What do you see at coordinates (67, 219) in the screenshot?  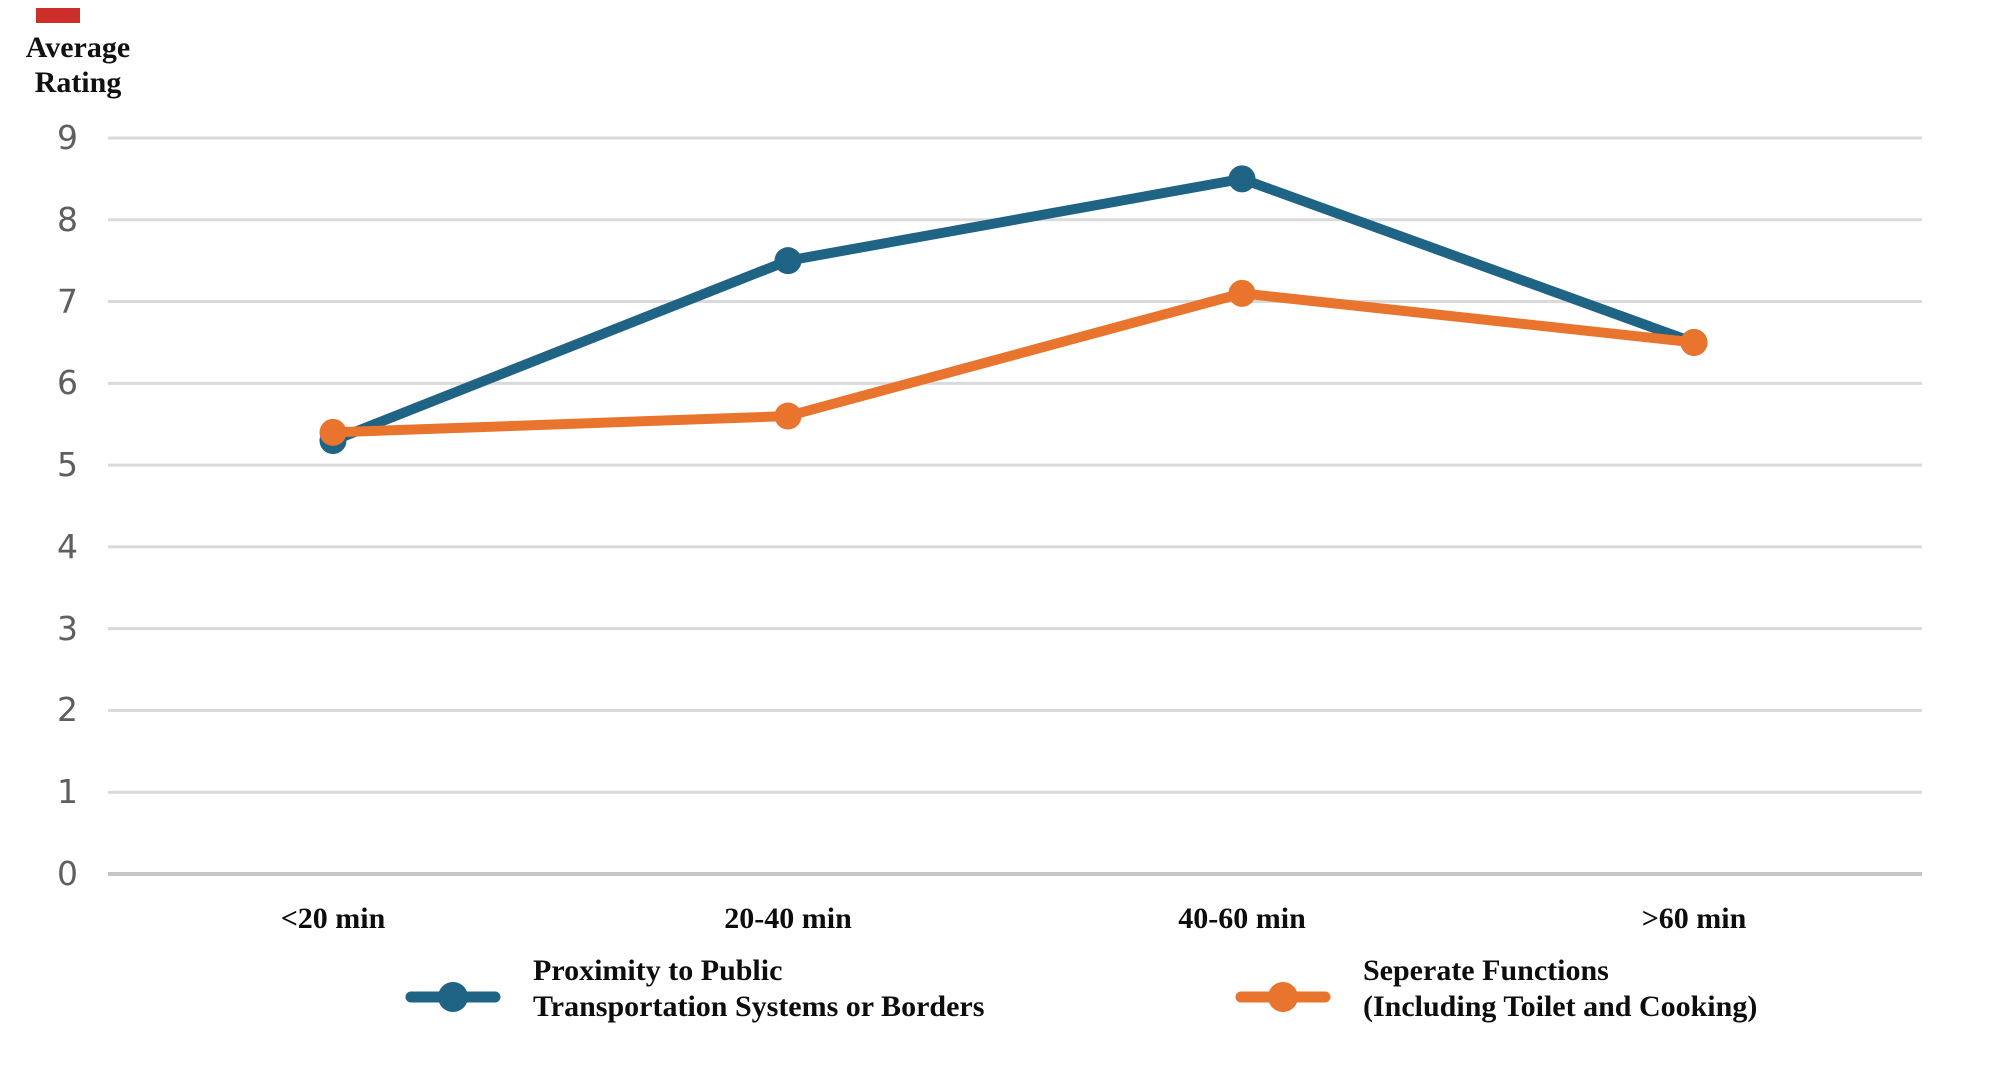 I see `y-axis-tick-label: 8` at bounding box center [67, 219].